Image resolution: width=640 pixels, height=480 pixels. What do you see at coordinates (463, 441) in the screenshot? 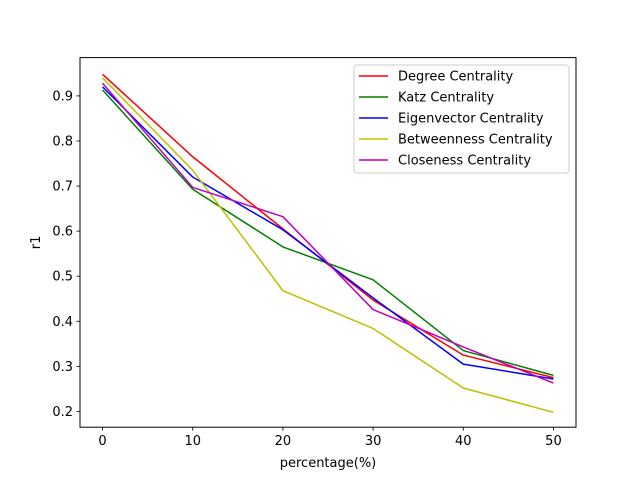
I see `x-tick-label: 40` at bounding box center [463, 441].